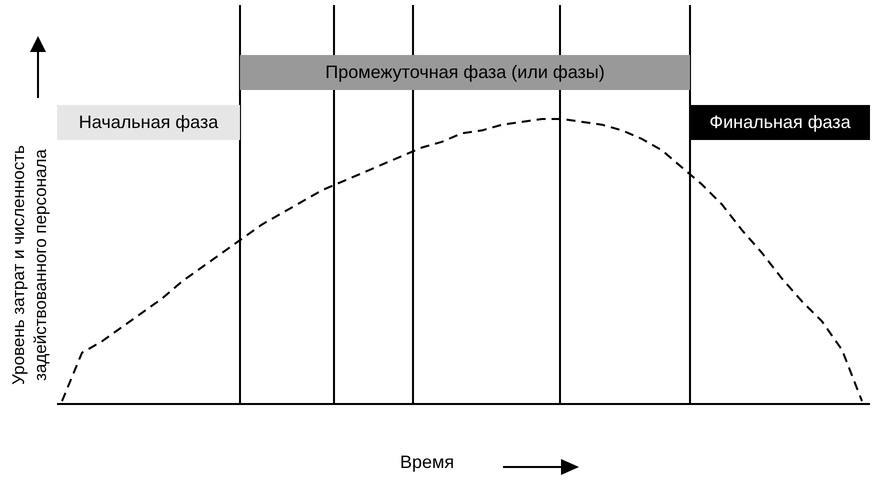 Image resolution: width=880 pixels, height=484 pixels. Describe the element at coordinates (427, 462) in the screenshot. I see `x-axis-title: Время` at that location.